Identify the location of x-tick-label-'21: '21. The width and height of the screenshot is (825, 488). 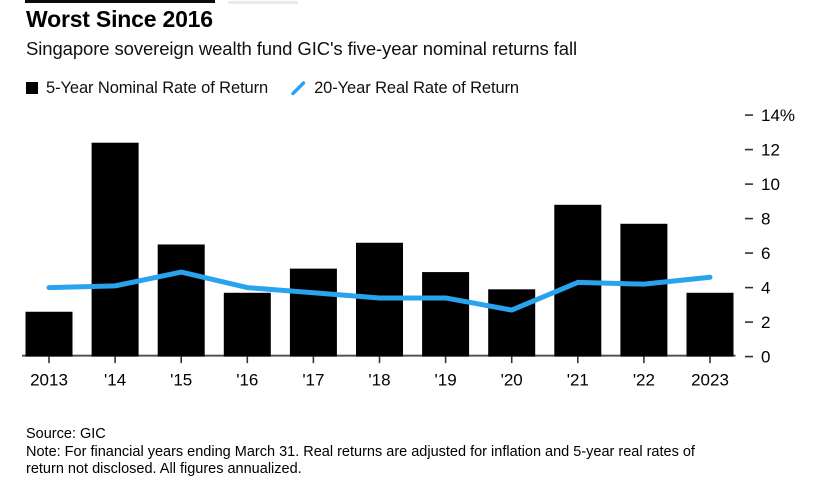
(578, 380).